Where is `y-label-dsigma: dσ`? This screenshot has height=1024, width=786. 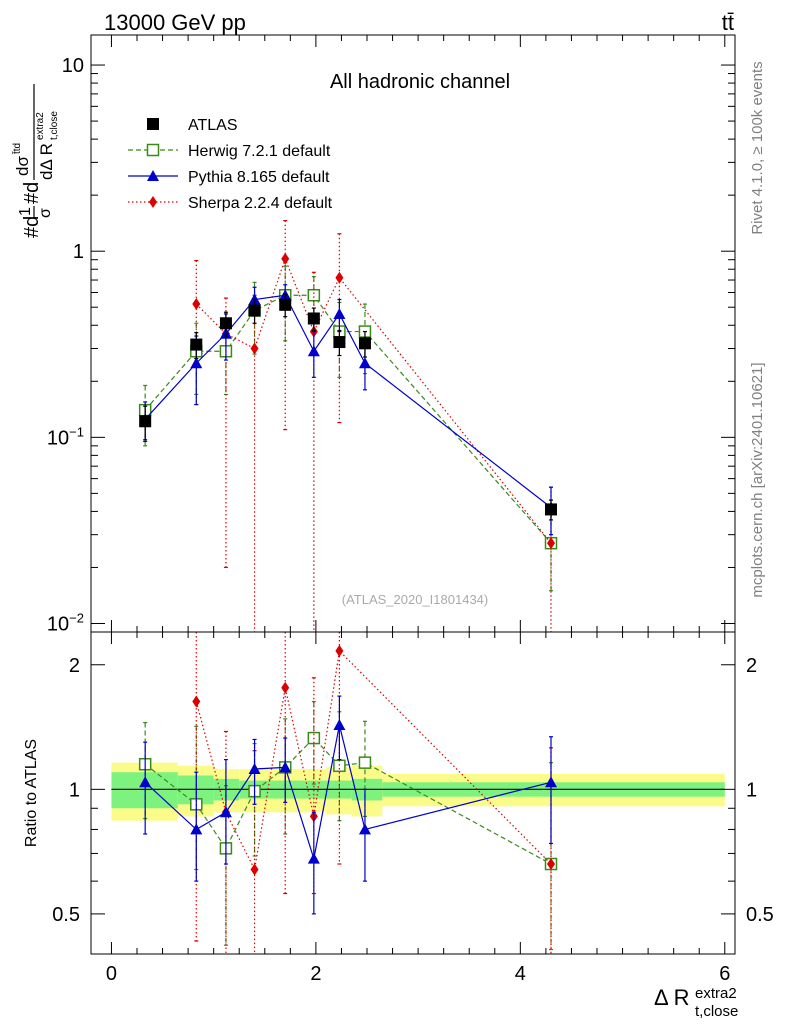
y-label-dsigma: dσ is located at coordinates (22, 166).